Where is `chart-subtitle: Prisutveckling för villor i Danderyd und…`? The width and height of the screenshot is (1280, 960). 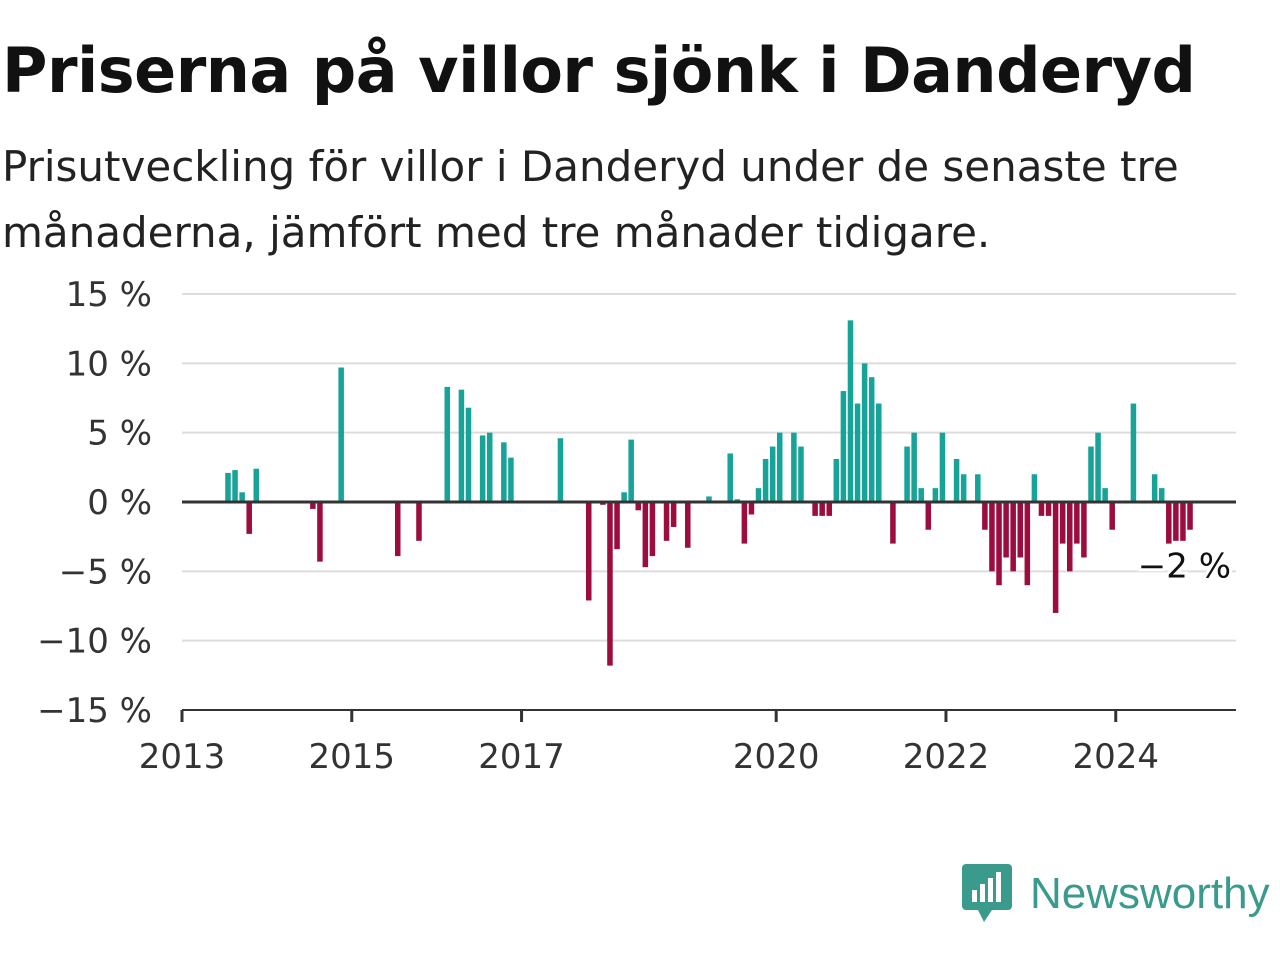 chart-subtitle: Prisutveckling för villor i Danderyd und… is located at coordinates (590, 199).